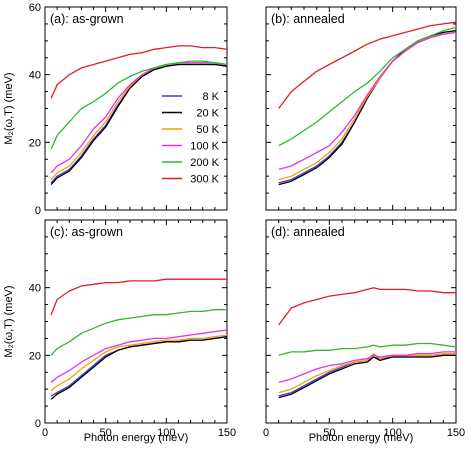 This screenshot has height=450, width=469. Describe the element at coordinates (191, 138) in the screenshot. I see `legend: 8 K 20 K 50 K 100 K 200 K 300 K` at that location.